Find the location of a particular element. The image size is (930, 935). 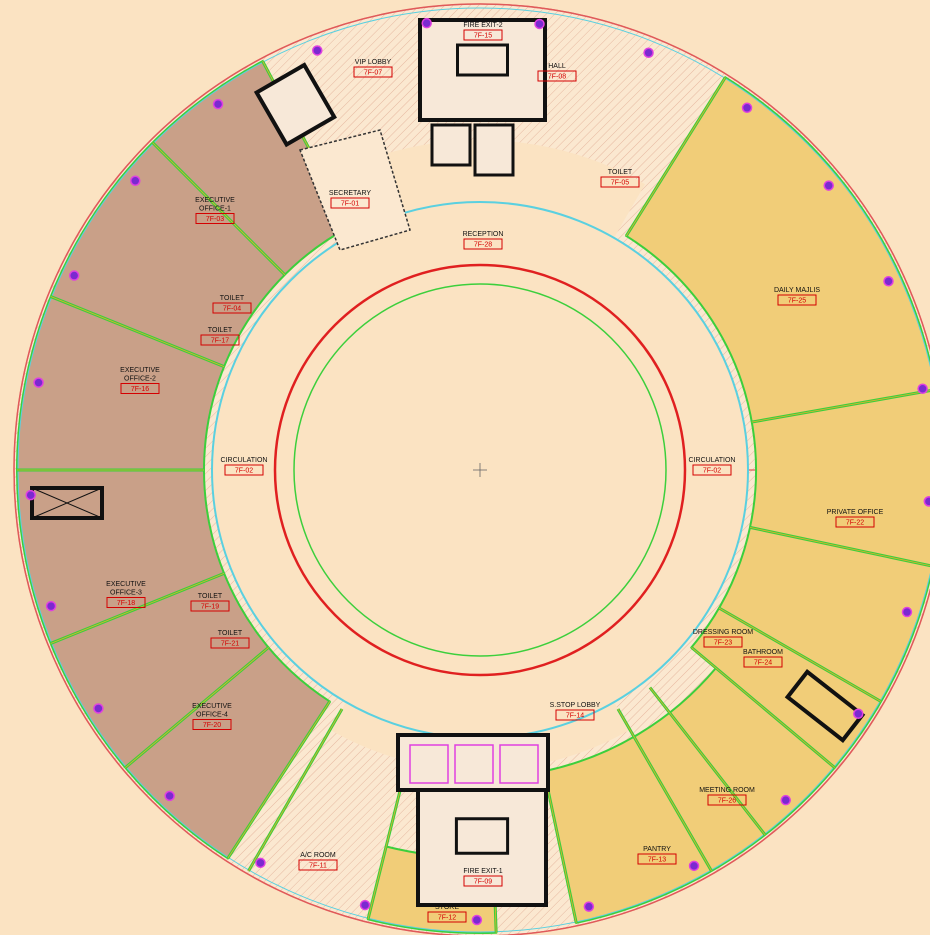

room-label: CIRCULATION 7F-02 is located at coordinates (712, 466).